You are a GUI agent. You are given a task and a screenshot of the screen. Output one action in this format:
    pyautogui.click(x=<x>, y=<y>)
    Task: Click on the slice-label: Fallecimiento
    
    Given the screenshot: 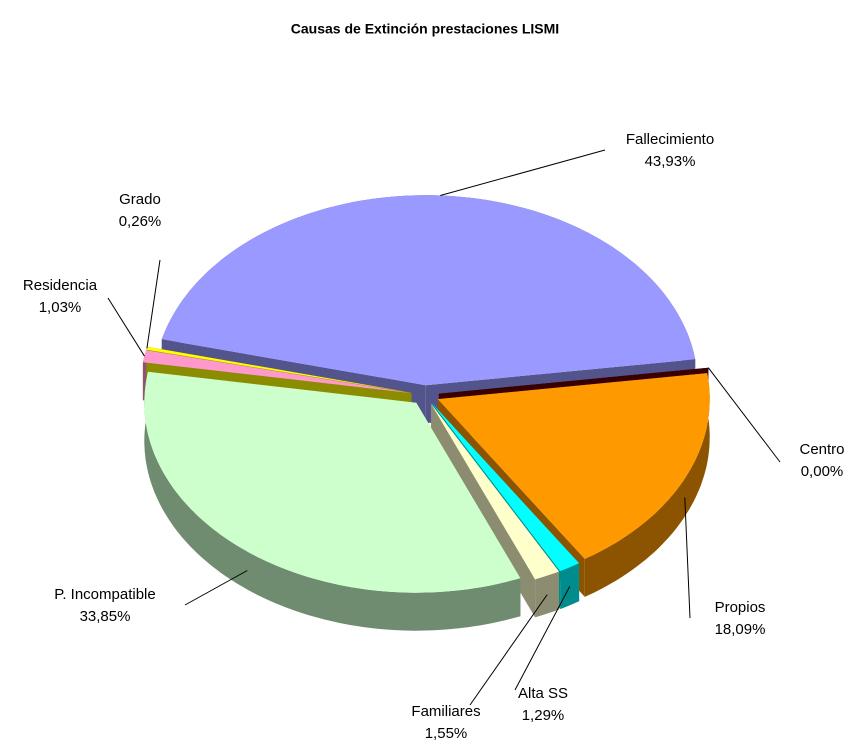 What is the action you would take?
    pyautogui.click(x=670, y=139)
    